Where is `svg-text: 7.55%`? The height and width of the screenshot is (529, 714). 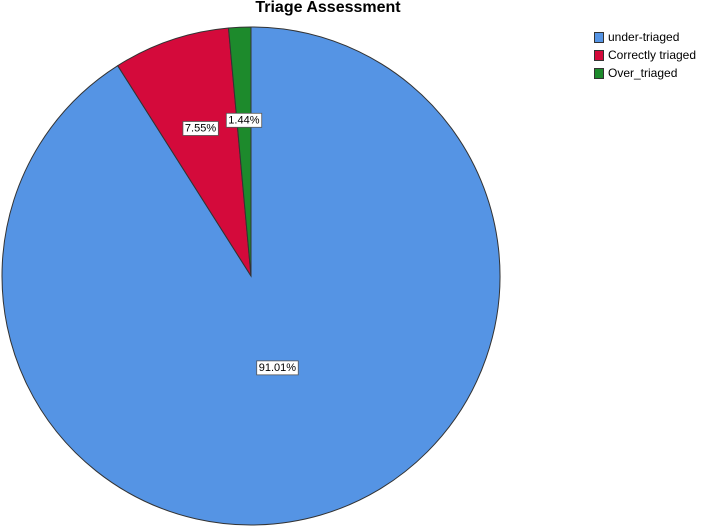 svg-text: 7.55% is located at coordinates (200, 128).